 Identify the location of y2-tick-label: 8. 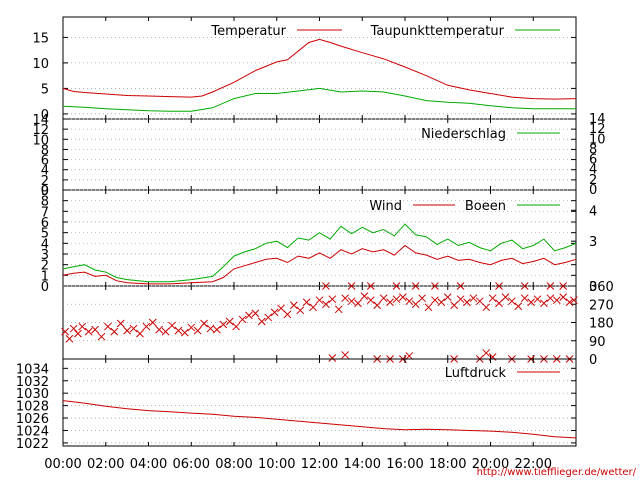
(593, 149).